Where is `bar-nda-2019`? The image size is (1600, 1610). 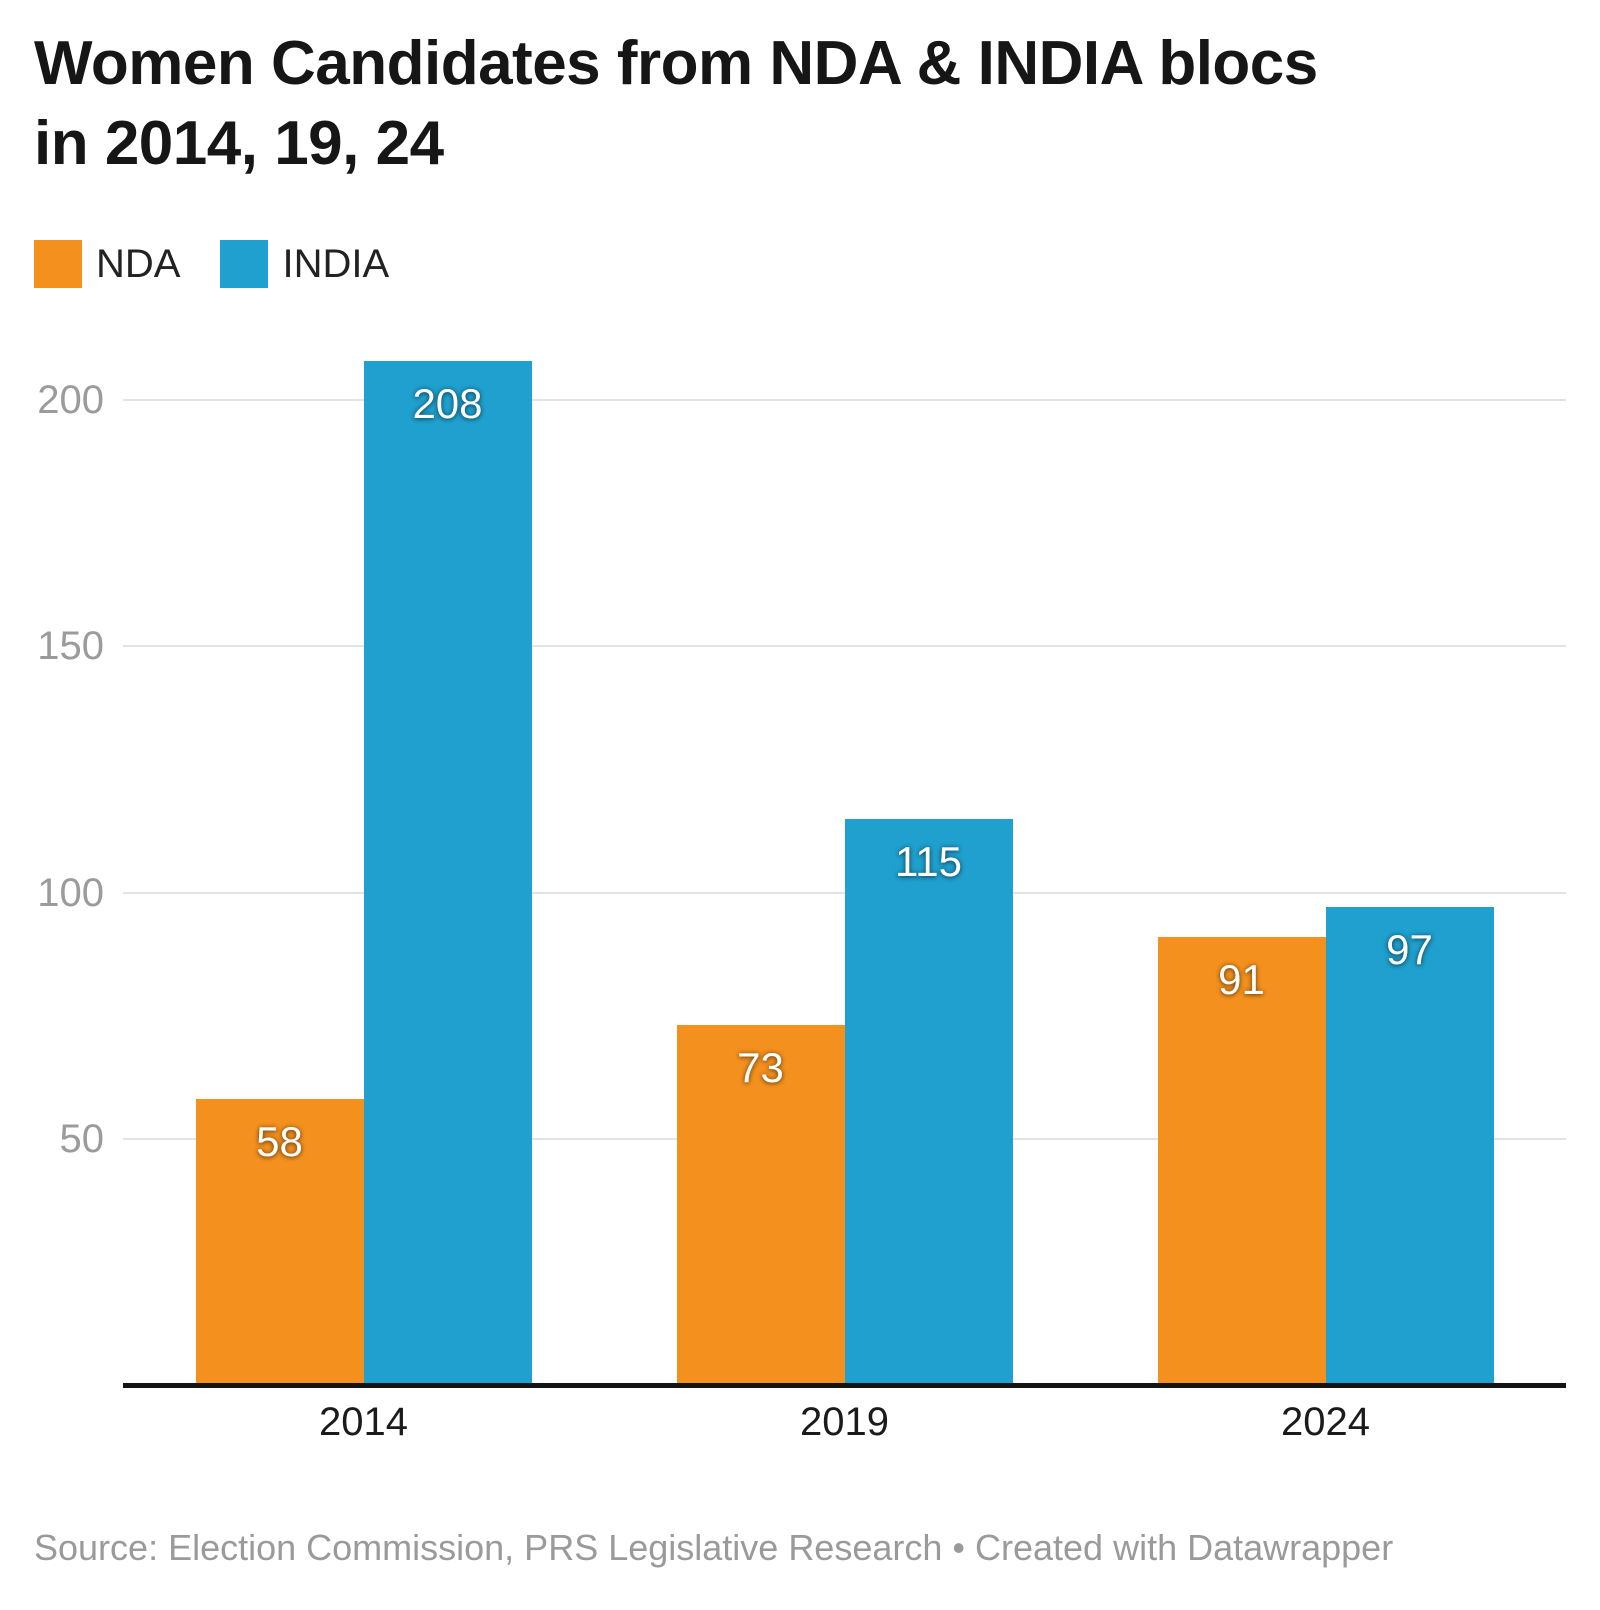 bar-nda-2019 is located at coordinates (760, 1205).